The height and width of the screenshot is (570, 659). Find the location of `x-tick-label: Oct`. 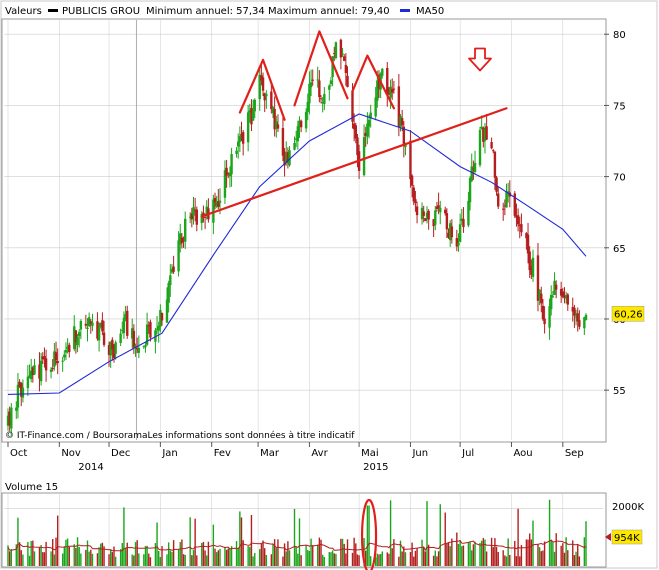

x-tick-label: Oct is located at coordinates (18, 453).